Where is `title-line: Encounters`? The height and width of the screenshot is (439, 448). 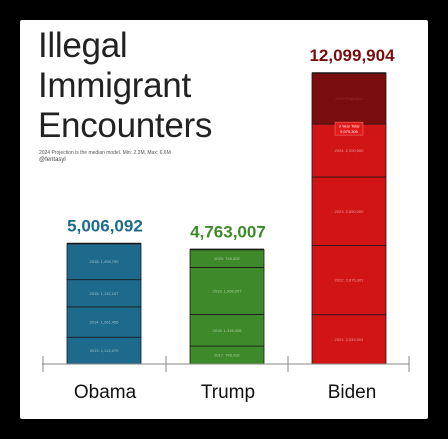
title-line: Encounters is located at coordinates (125, 125).